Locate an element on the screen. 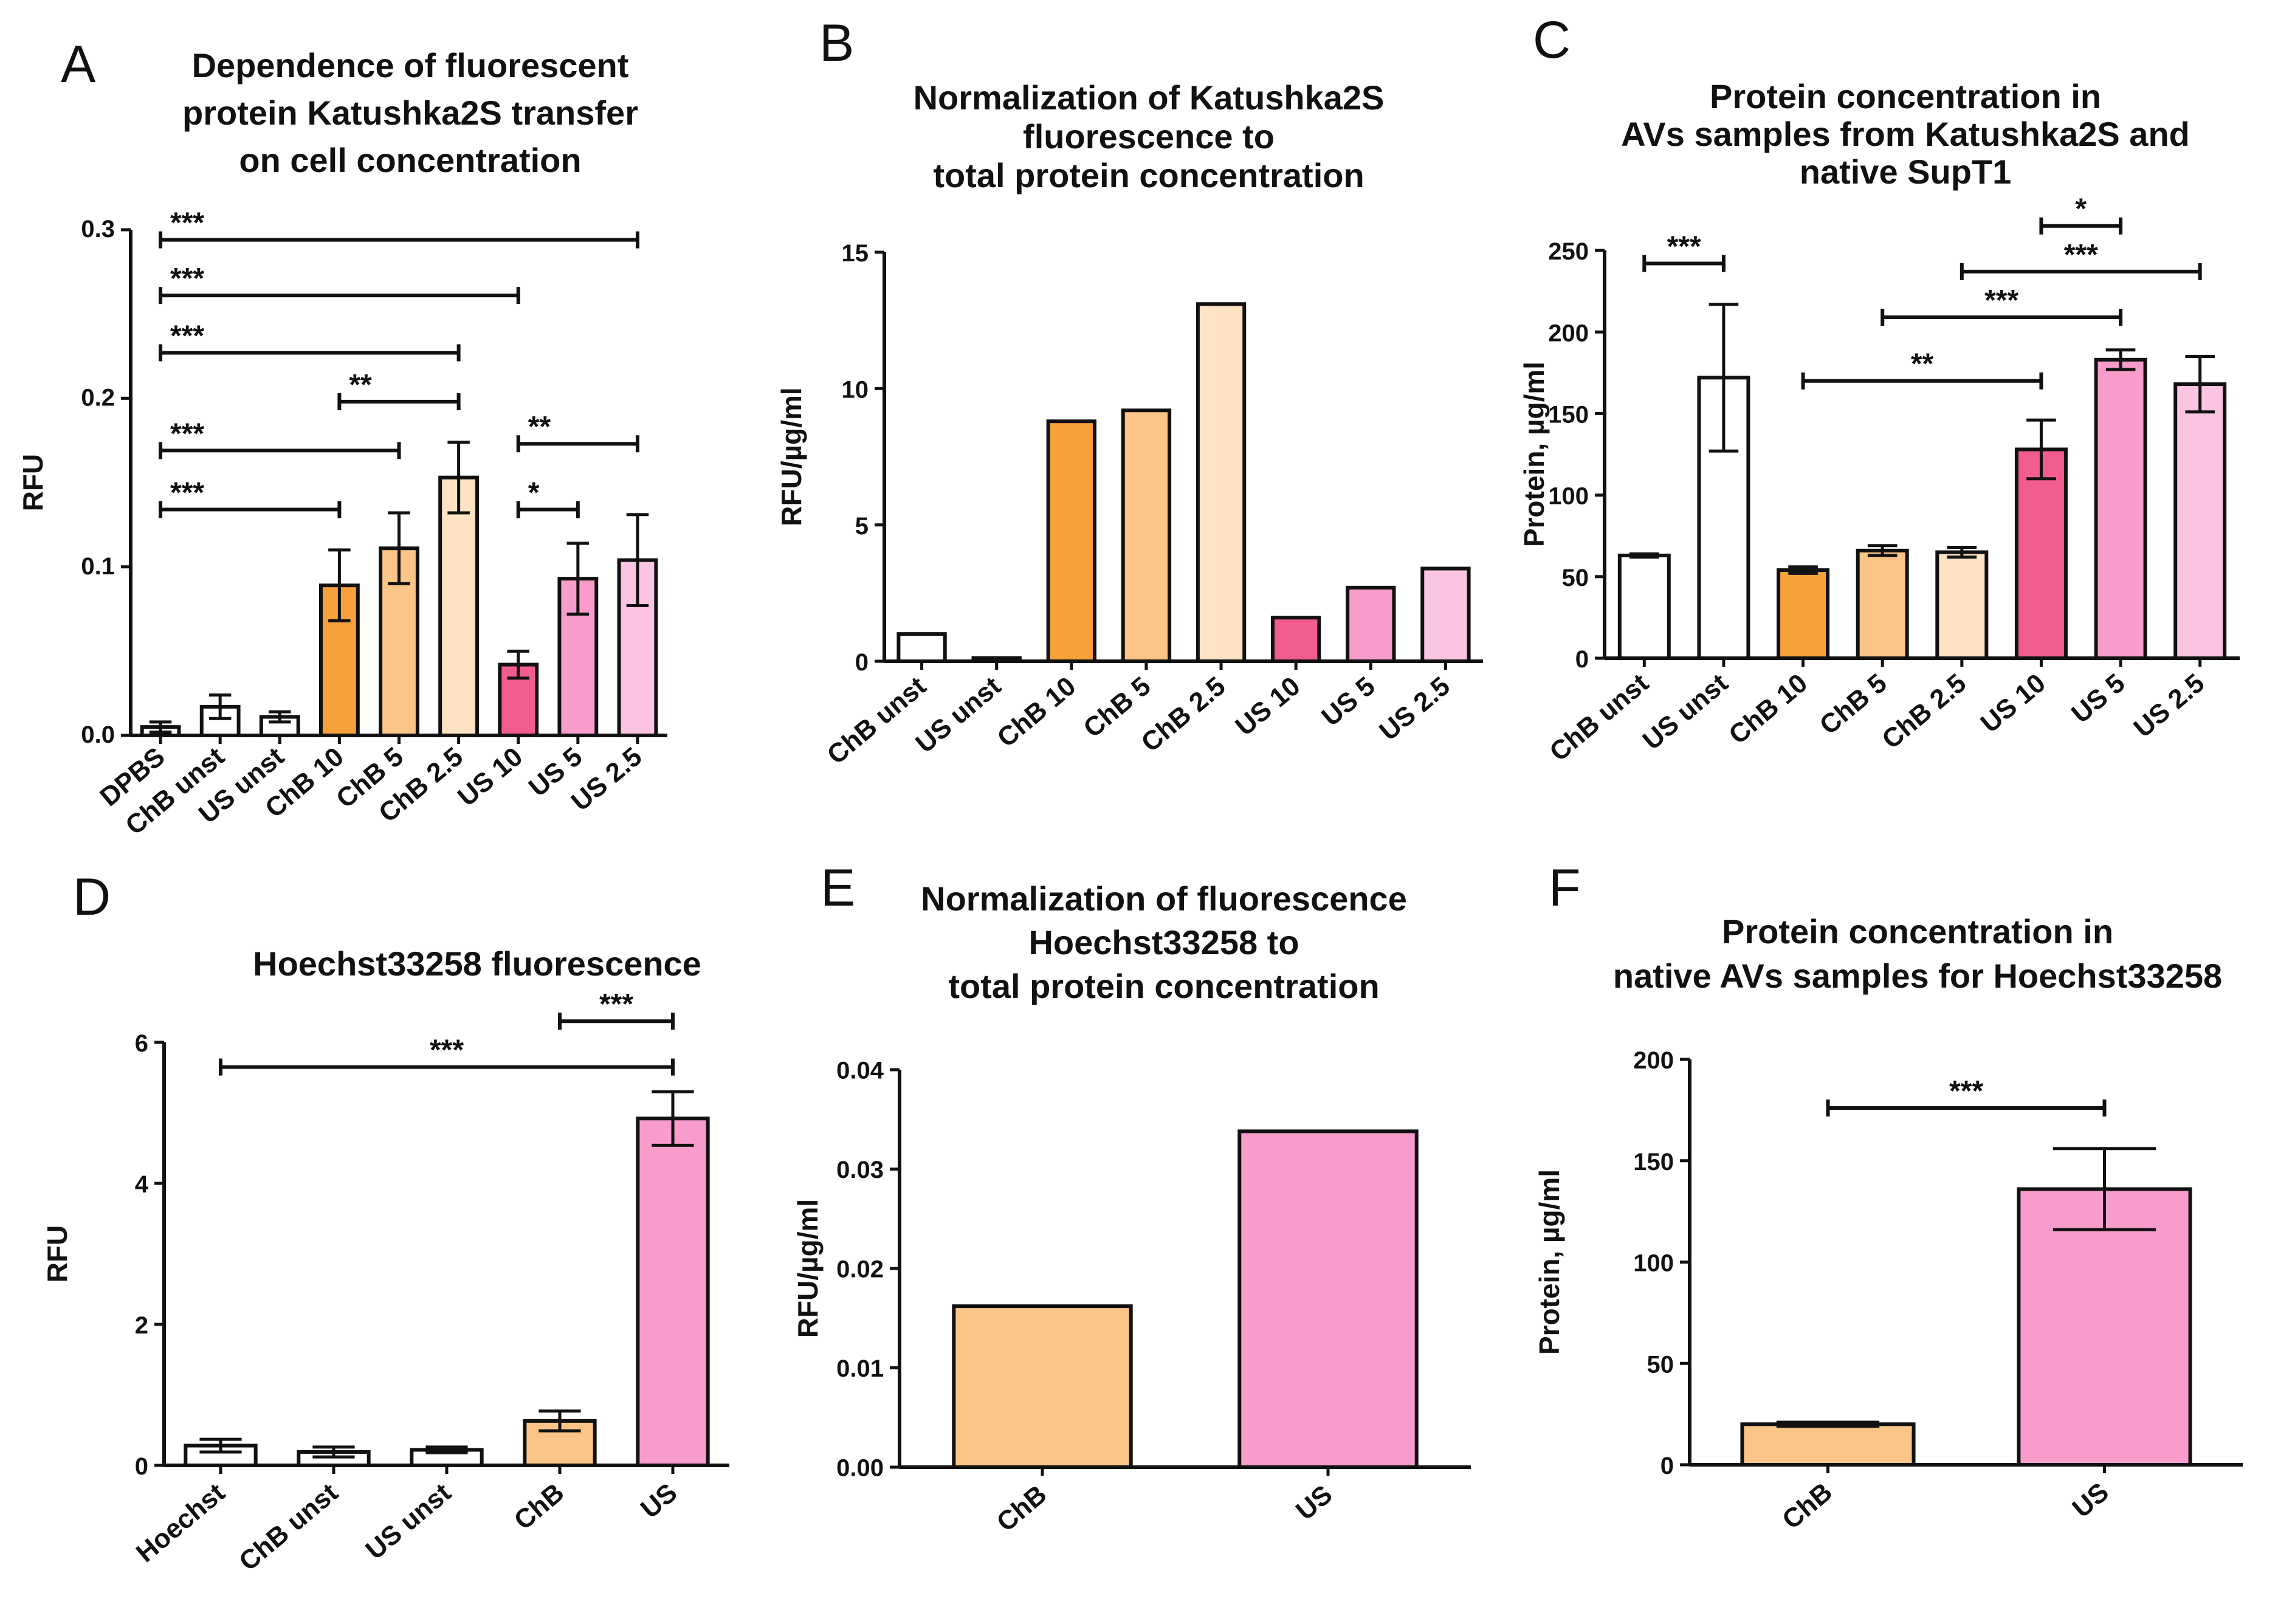 This screenshot has width=2278, height=1624. y-tick-label: 5 is located at coordinates (862, 526).